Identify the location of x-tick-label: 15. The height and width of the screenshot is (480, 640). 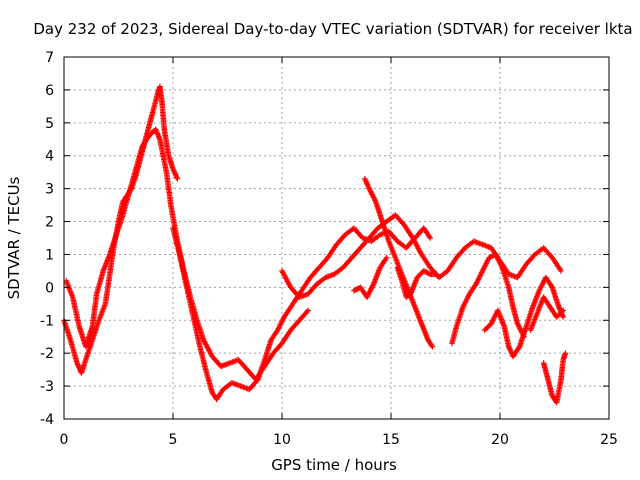
(391, 440).